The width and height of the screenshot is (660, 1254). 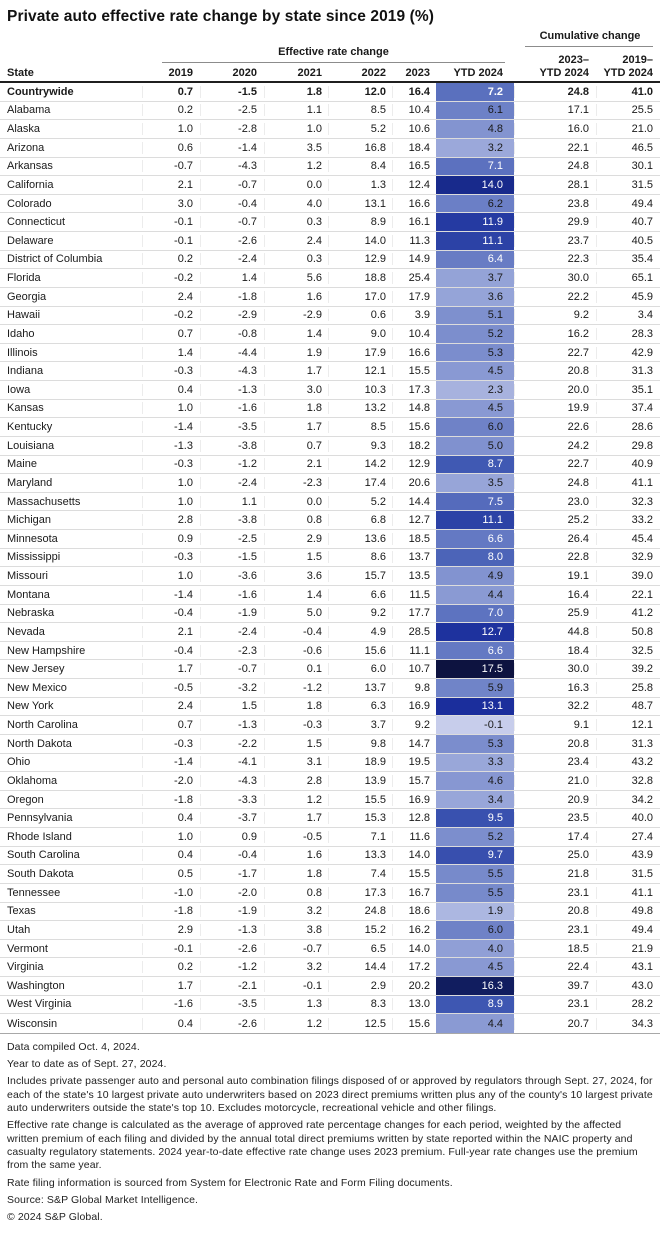 I want to click on value-cell: 18.2, so click(x=414, y=445).